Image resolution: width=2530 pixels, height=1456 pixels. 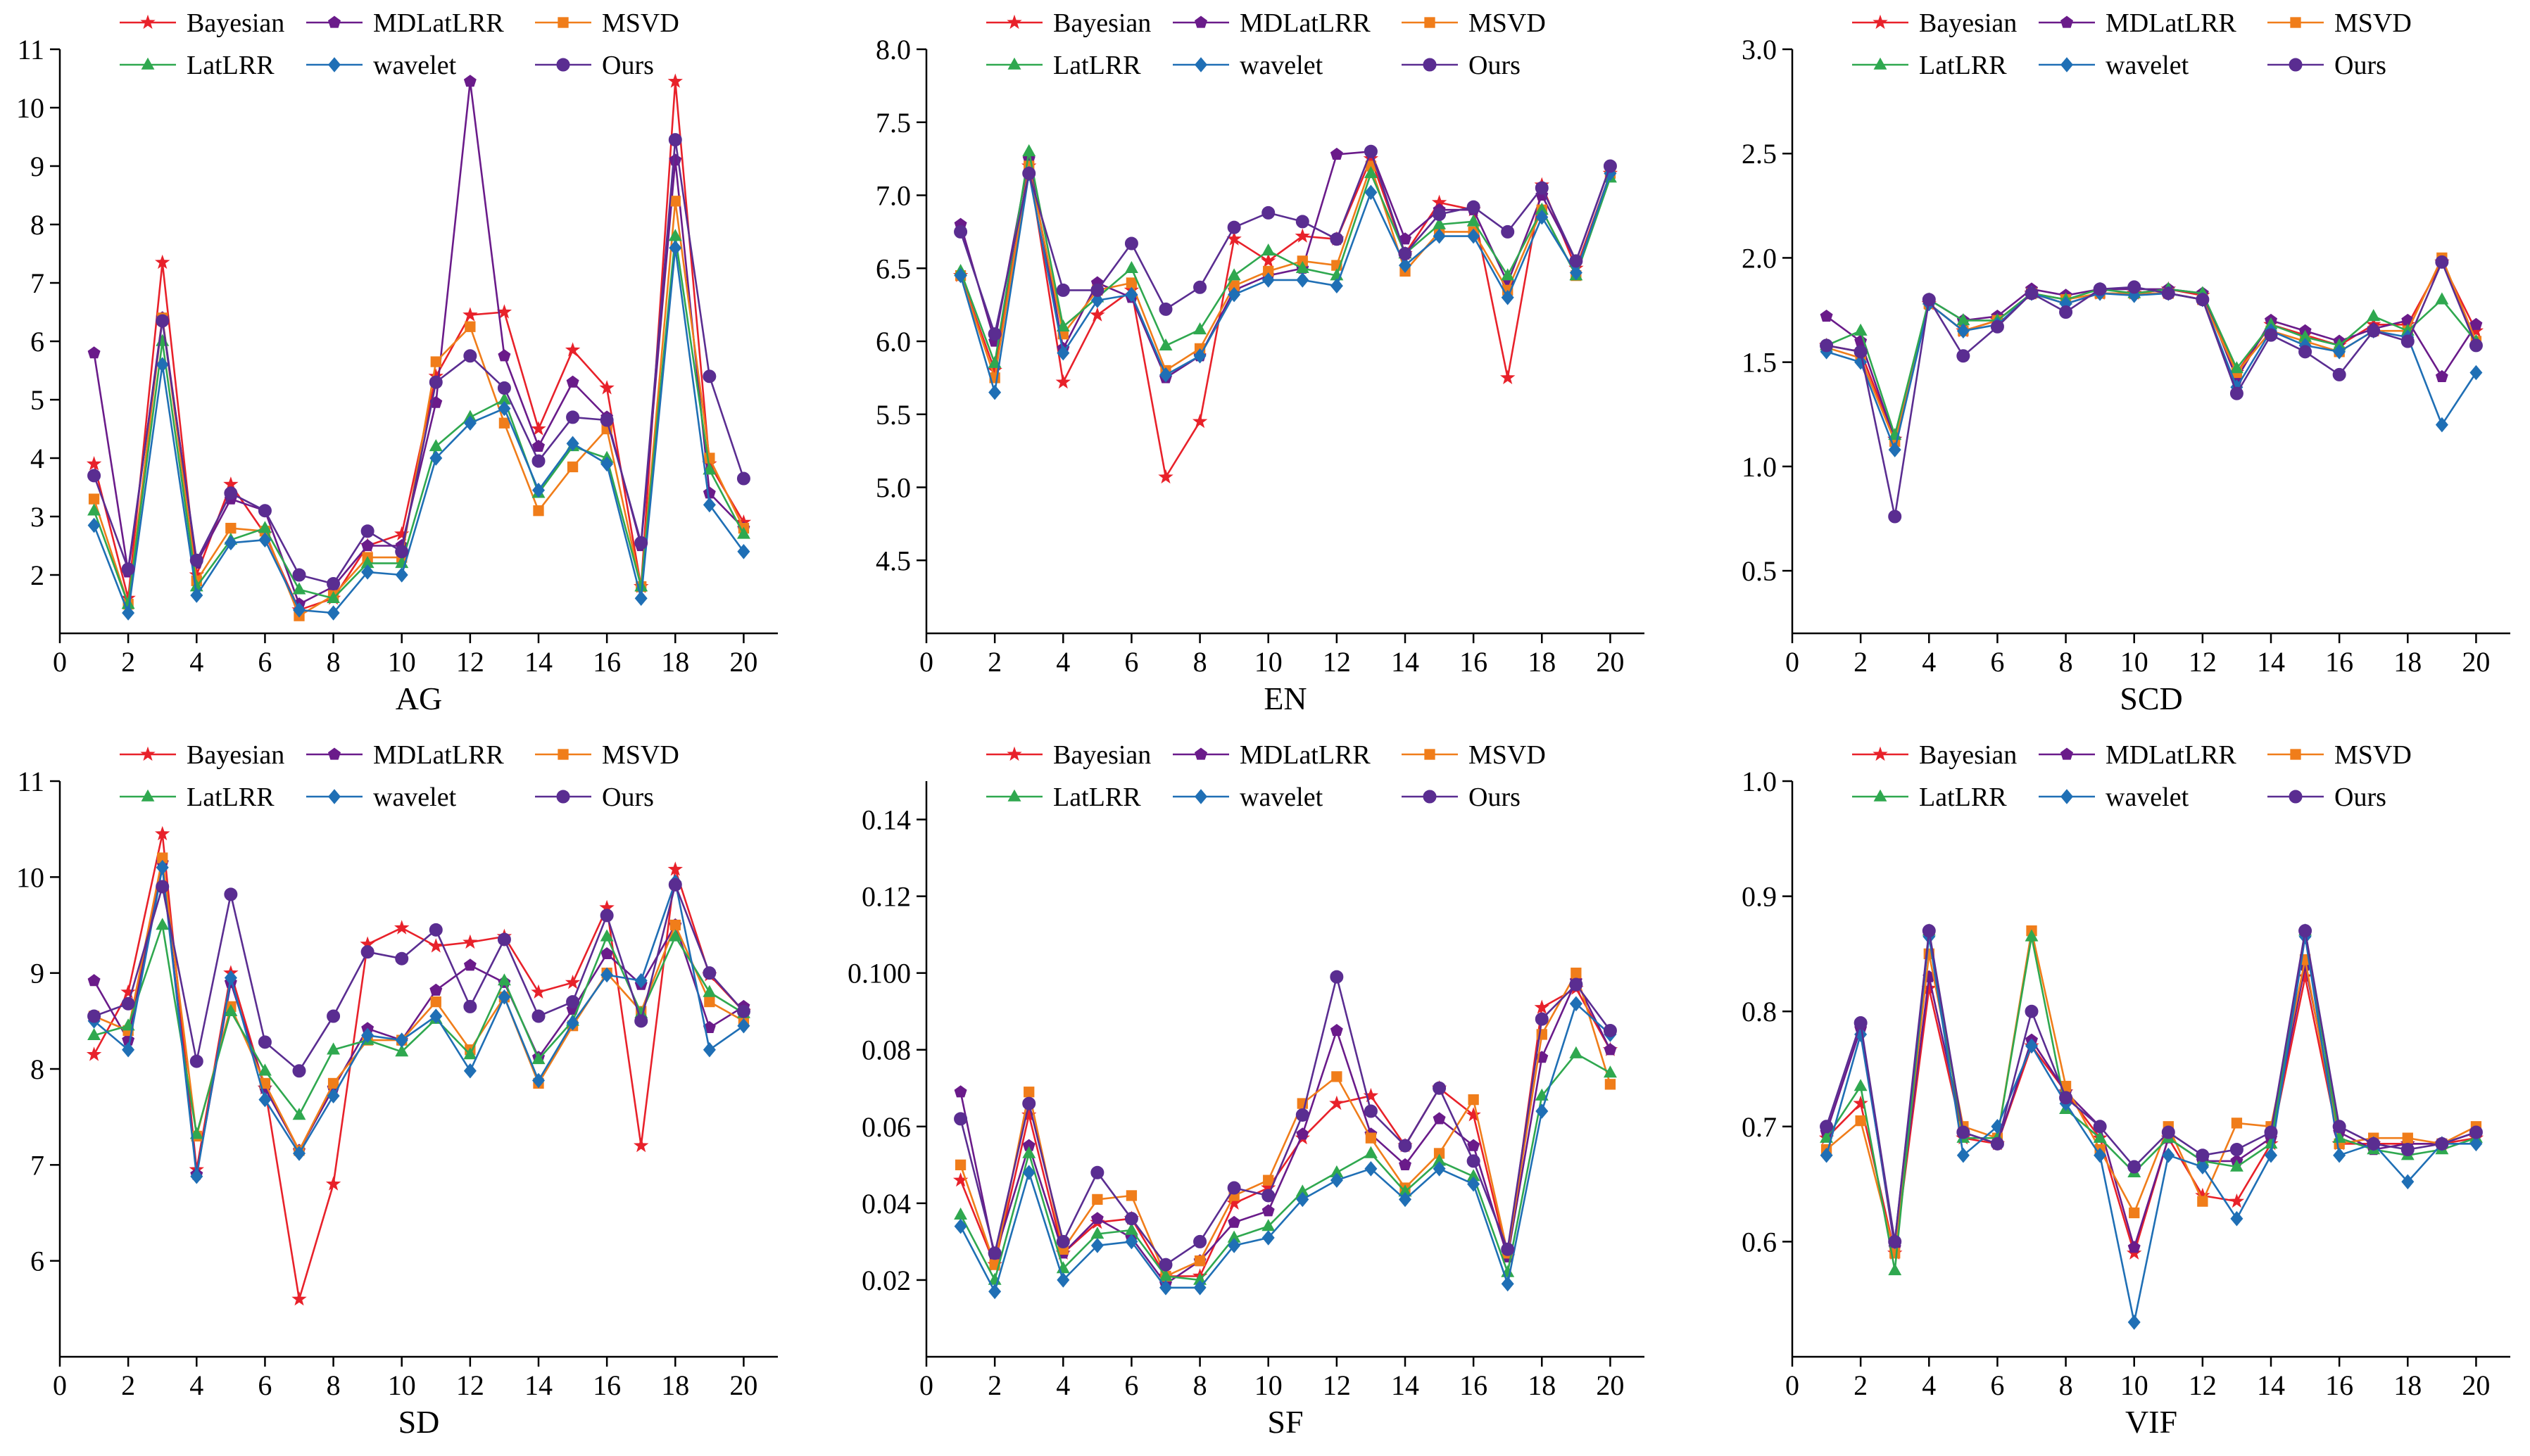 What do you see at coordinates (1792, 662) in the screenshot?
I see `x-tick-label: 0` at bounding box center [1792, 662].